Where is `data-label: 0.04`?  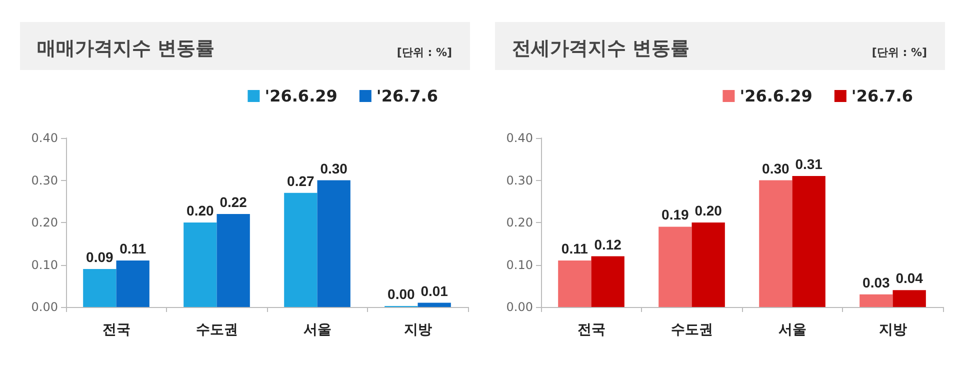 data-label: 0.04 is located at coordinates (910, 278).